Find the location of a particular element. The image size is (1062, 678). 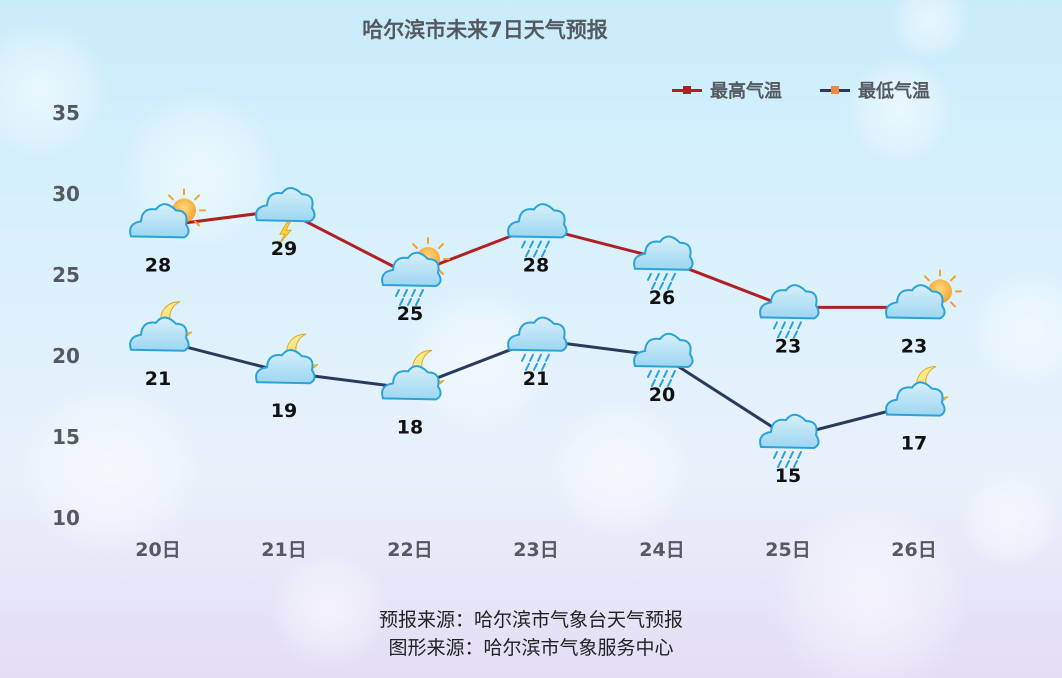

y-tick-label: 35 is located at coordinates (66, 113).